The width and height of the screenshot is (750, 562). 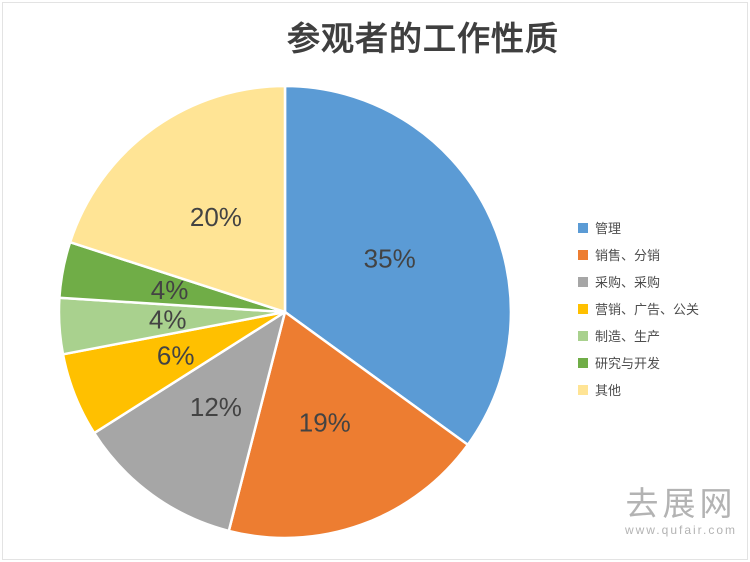 I want to click on legend-item-5: 制造、生产, so click(x=638, y=335).